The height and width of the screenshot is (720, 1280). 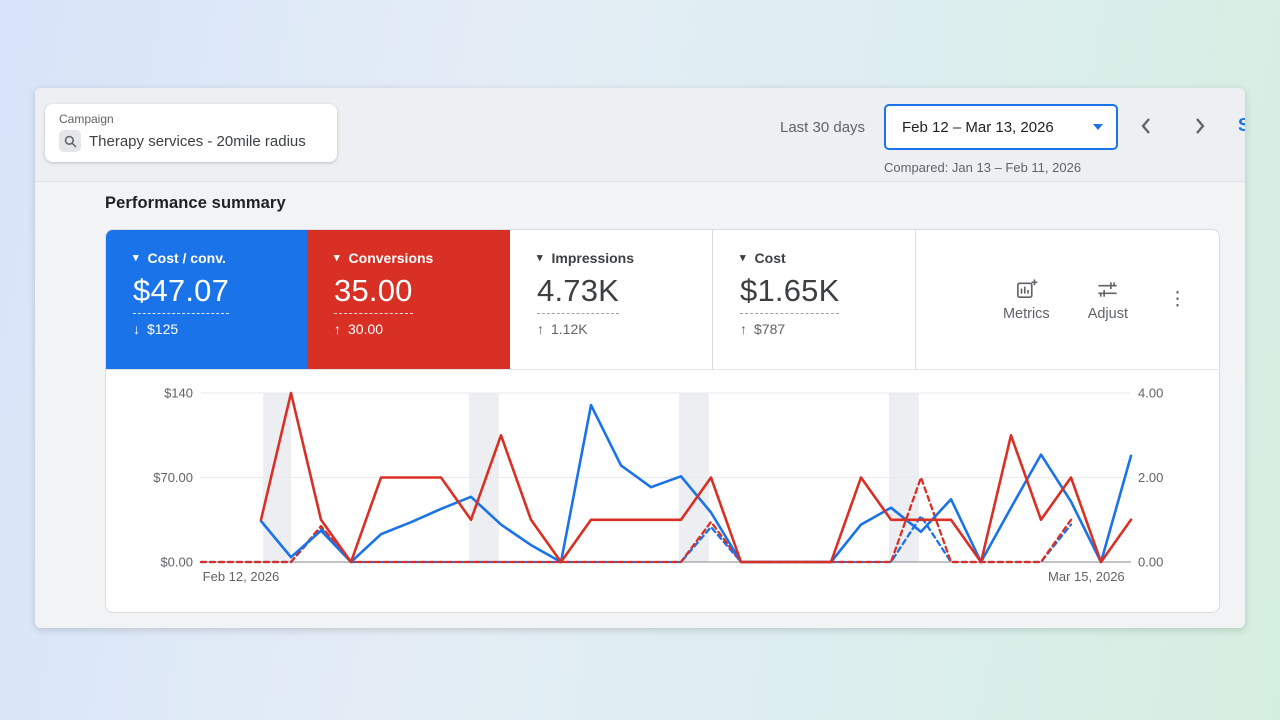 I want to click on chevron-right-icon, so click(x=1200, y=126).